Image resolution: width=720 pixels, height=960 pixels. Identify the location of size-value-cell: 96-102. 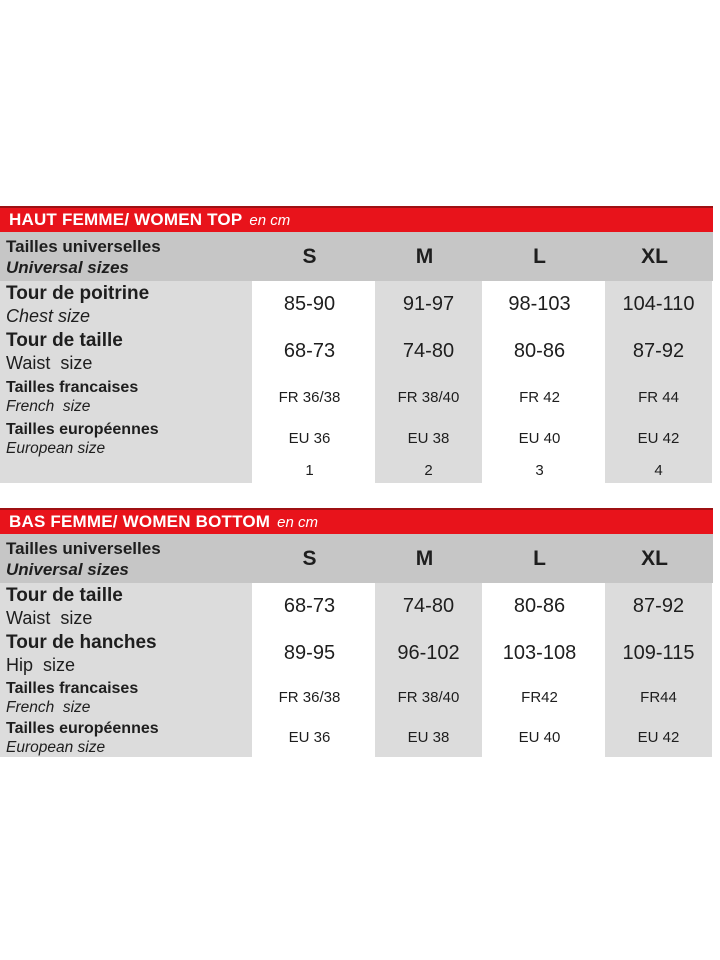
(424, 653).